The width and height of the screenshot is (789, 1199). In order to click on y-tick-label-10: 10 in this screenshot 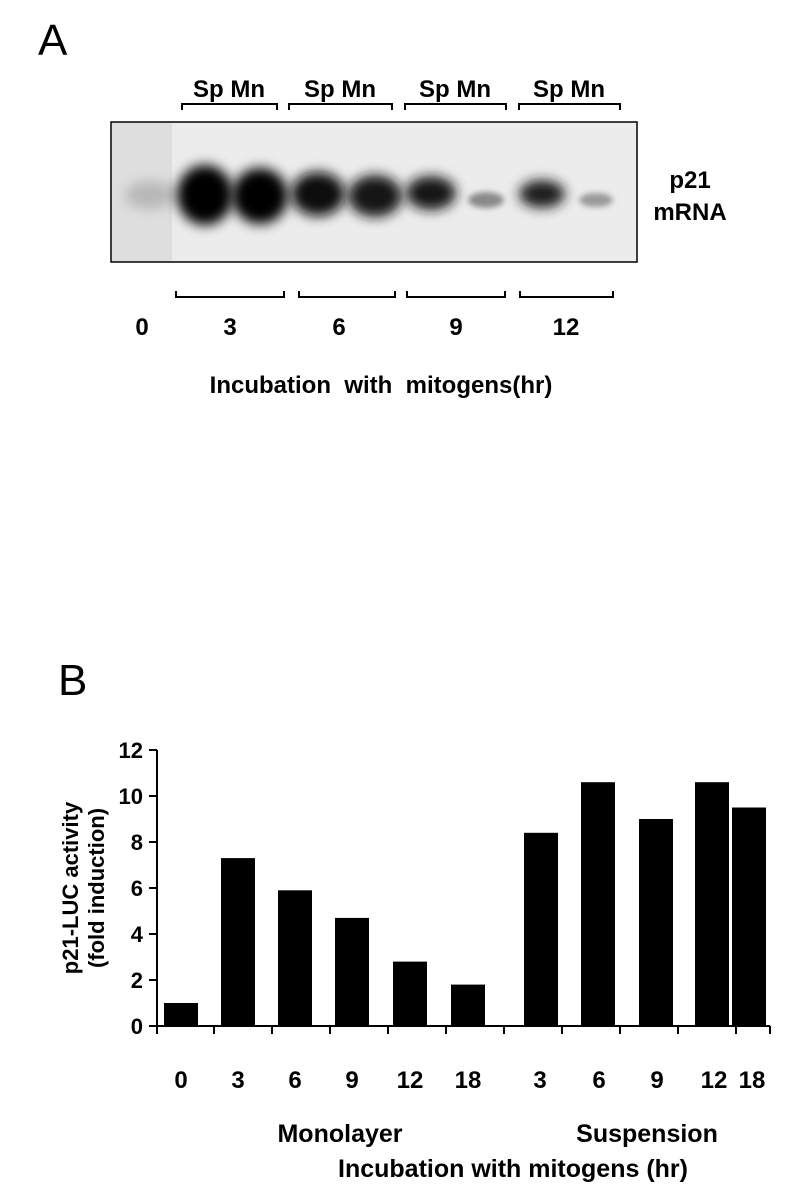, I will do `click(131, 796)`.